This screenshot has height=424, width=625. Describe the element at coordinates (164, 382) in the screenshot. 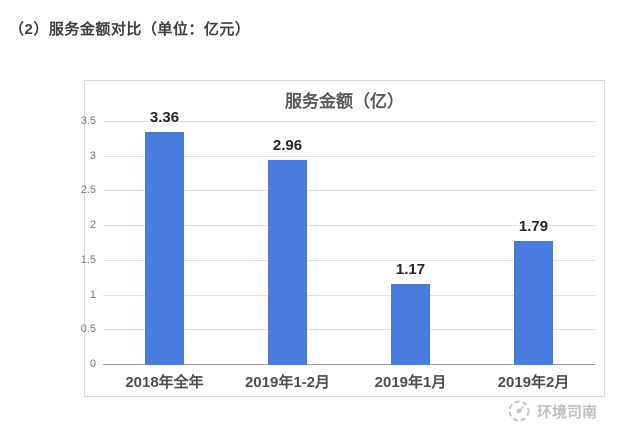

I see `category-label: 2018年全年` at that location.